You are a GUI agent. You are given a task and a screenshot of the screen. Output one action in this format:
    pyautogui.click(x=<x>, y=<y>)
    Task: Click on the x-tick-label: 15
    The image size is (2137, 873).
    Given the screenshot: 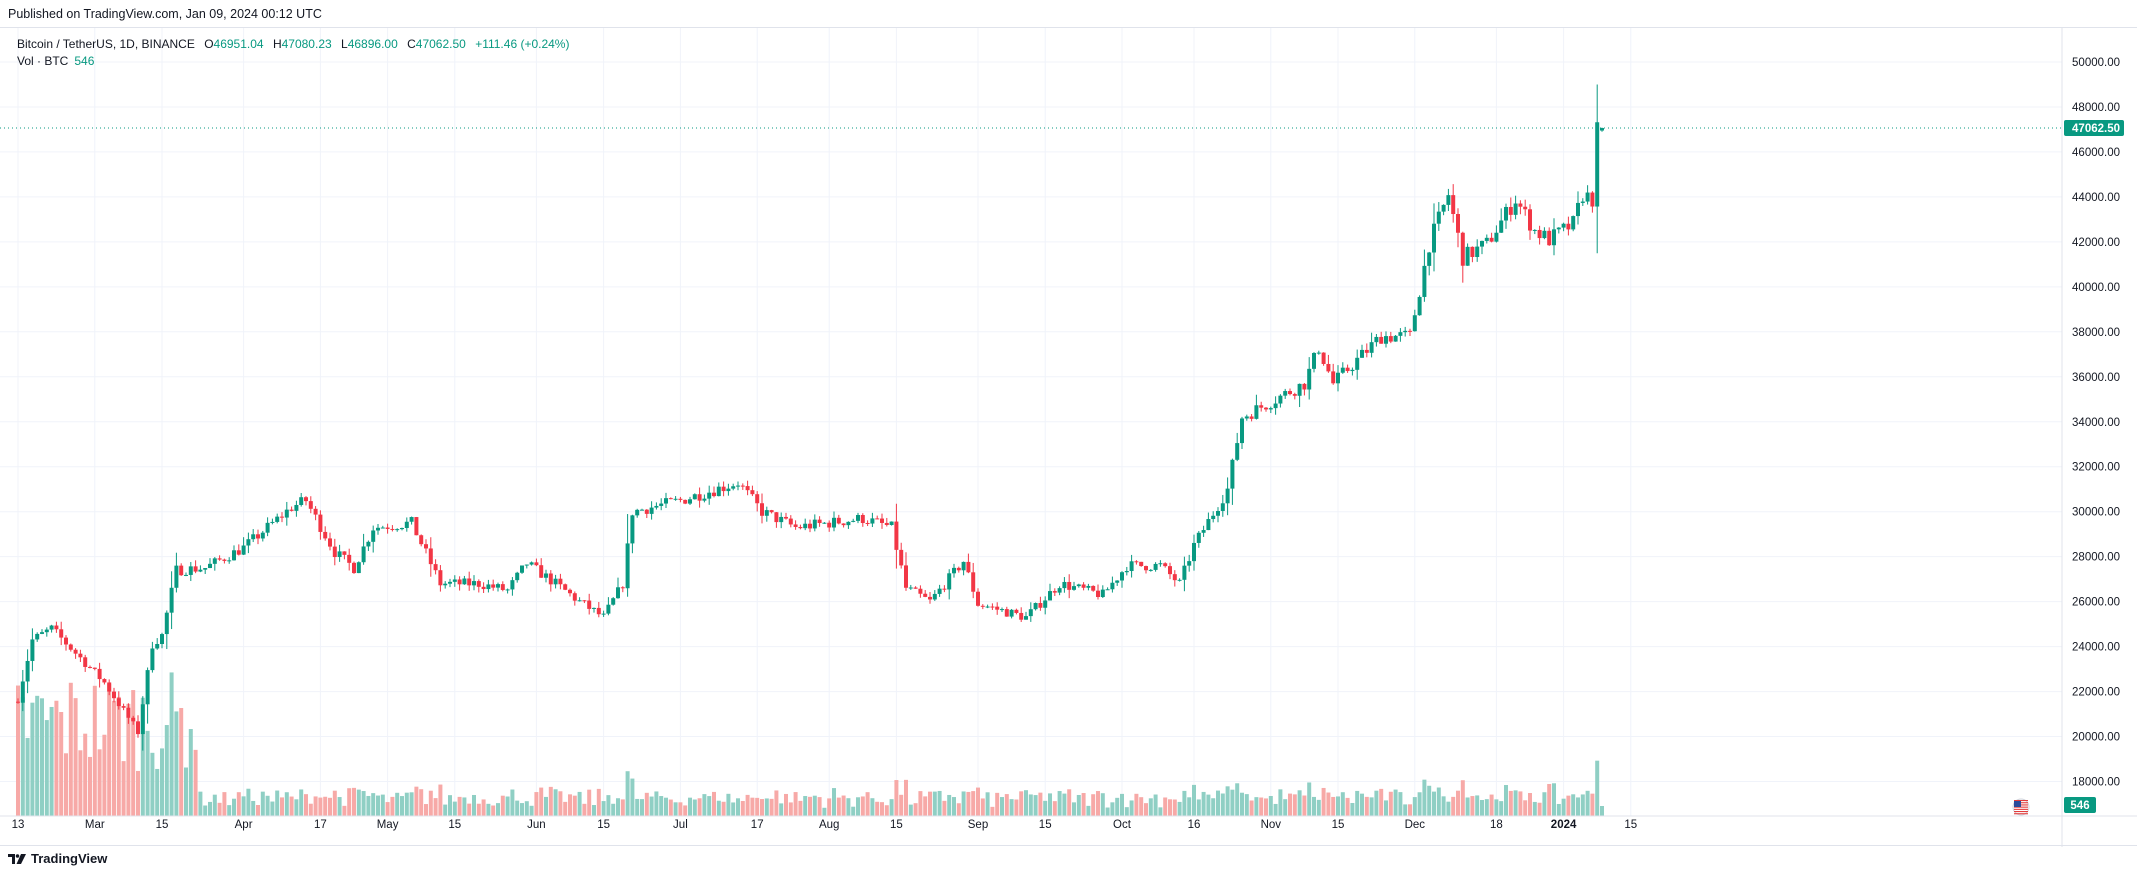 What is the action you would take?
    pyautogui.click(x=1338, y=825)
    